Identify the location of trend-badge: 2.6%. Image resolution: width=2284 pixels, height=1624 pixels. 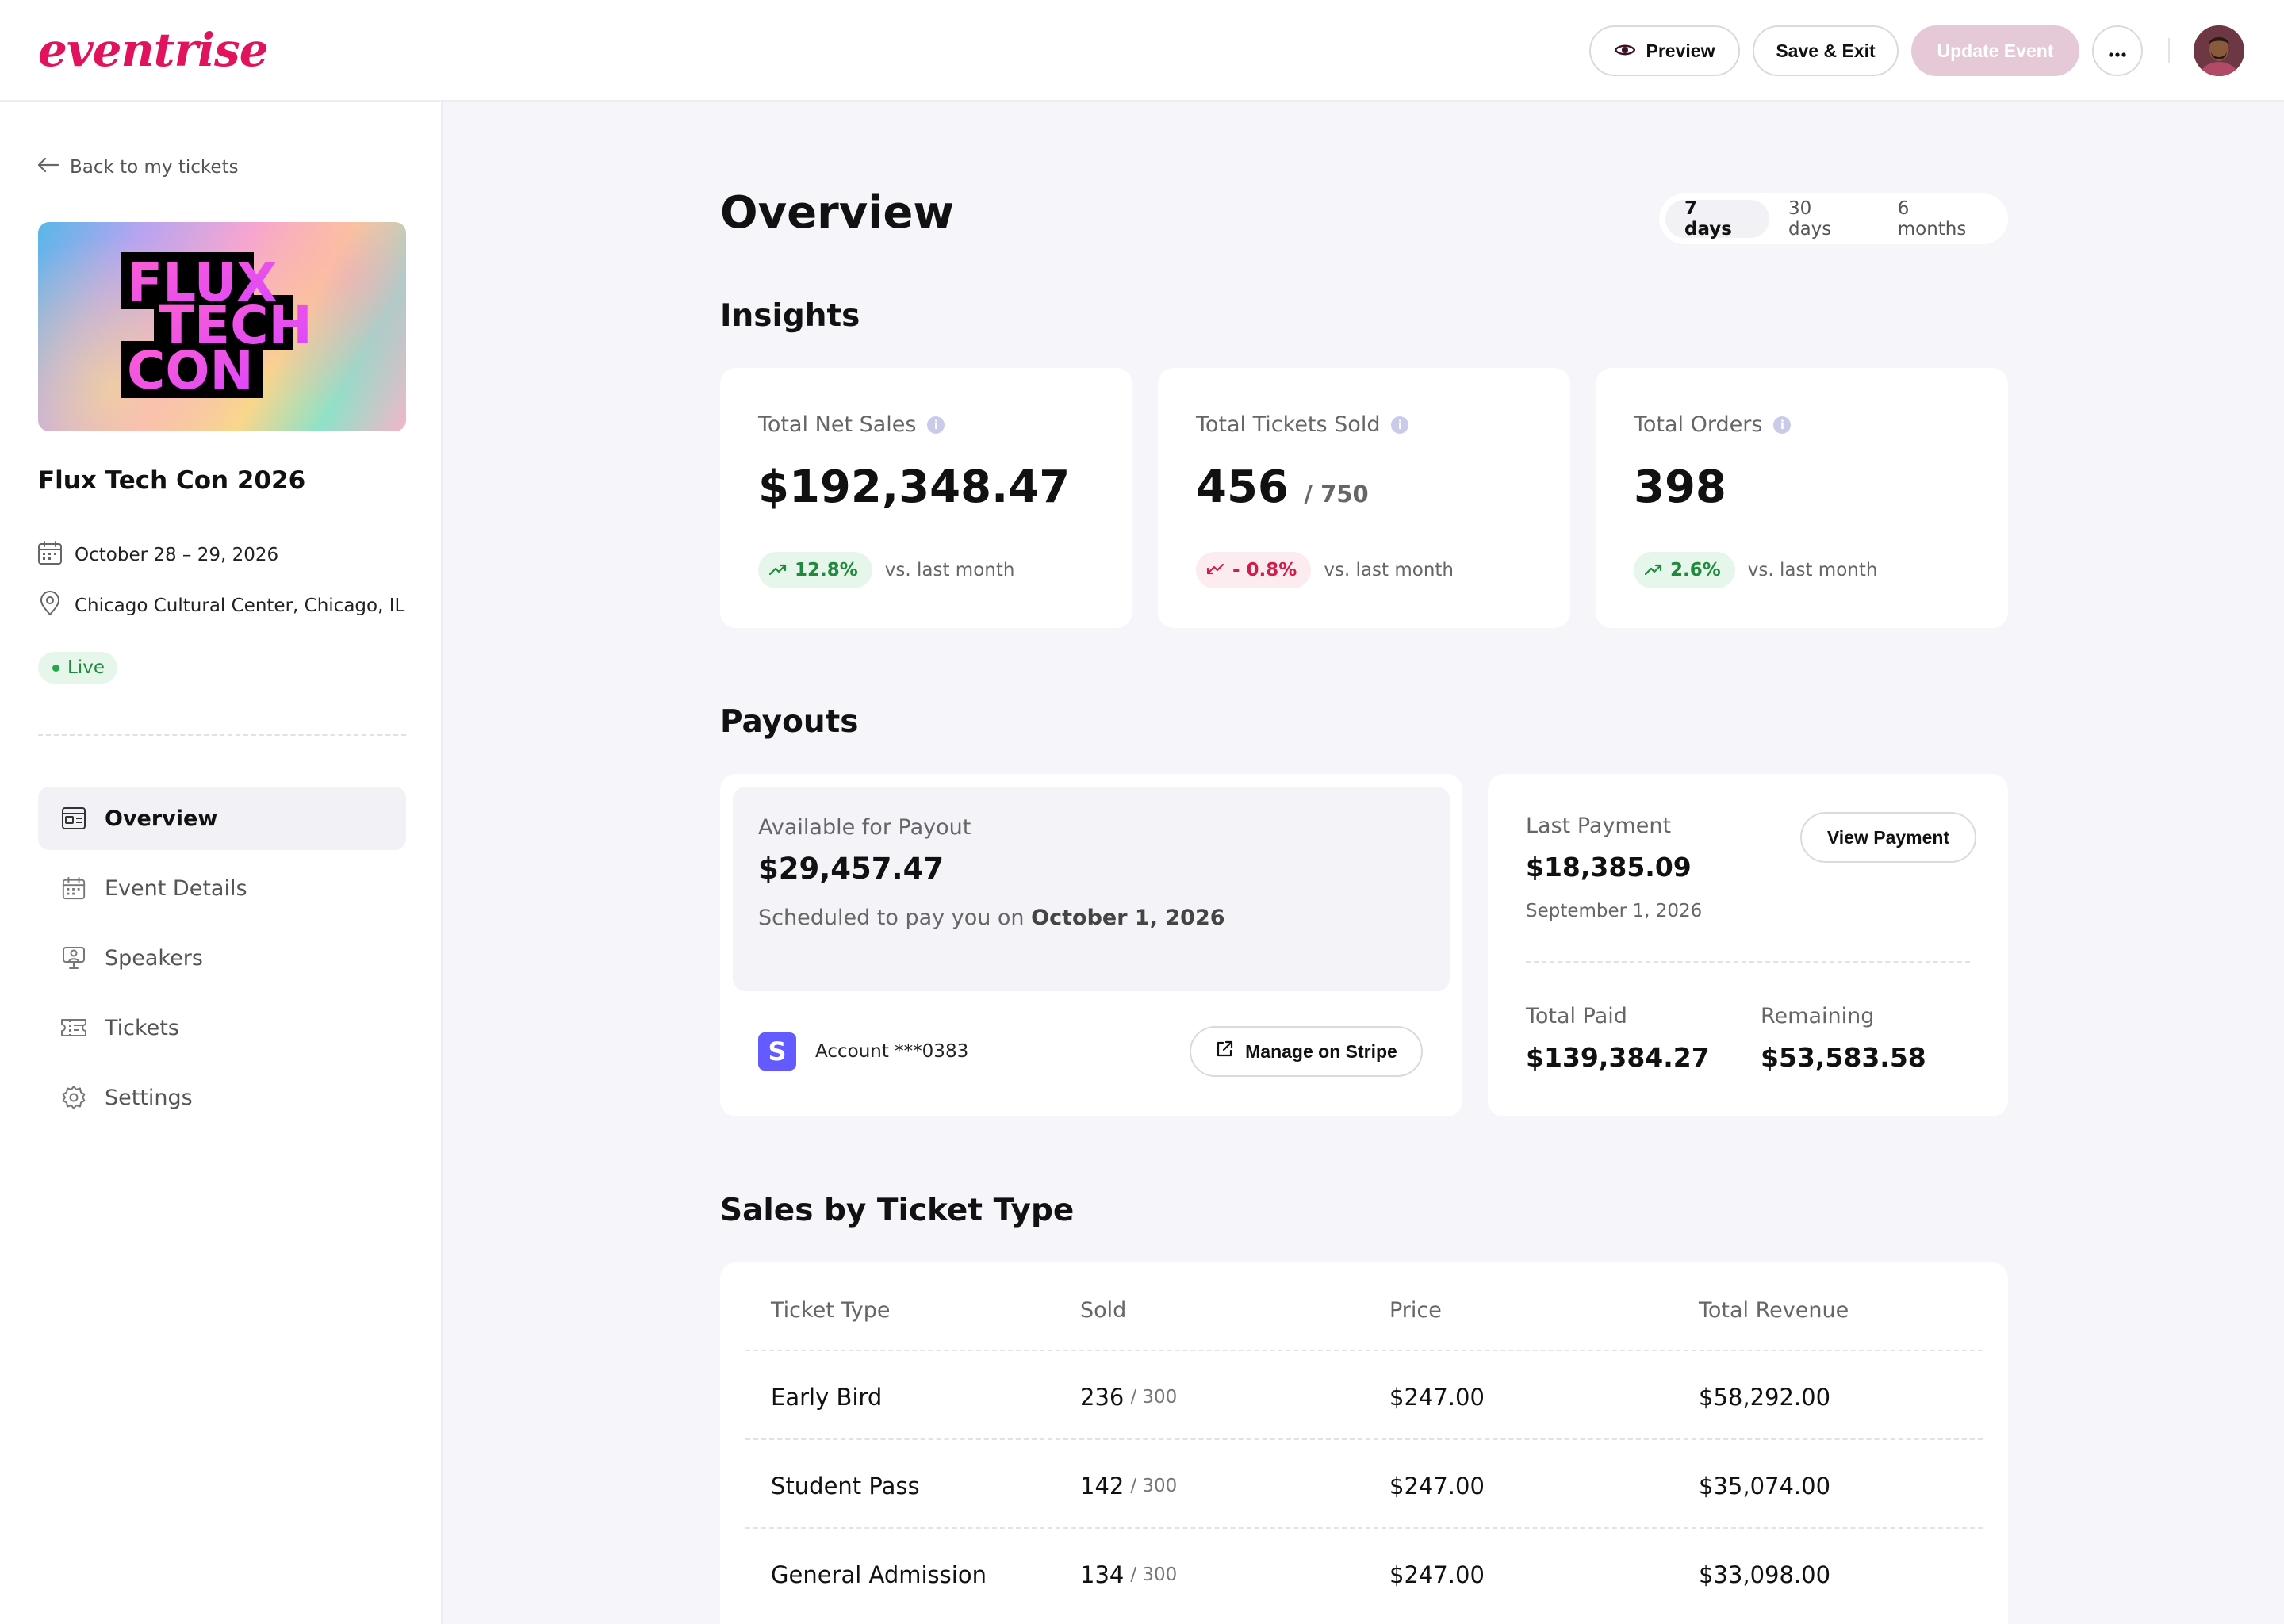
(1684, 570).